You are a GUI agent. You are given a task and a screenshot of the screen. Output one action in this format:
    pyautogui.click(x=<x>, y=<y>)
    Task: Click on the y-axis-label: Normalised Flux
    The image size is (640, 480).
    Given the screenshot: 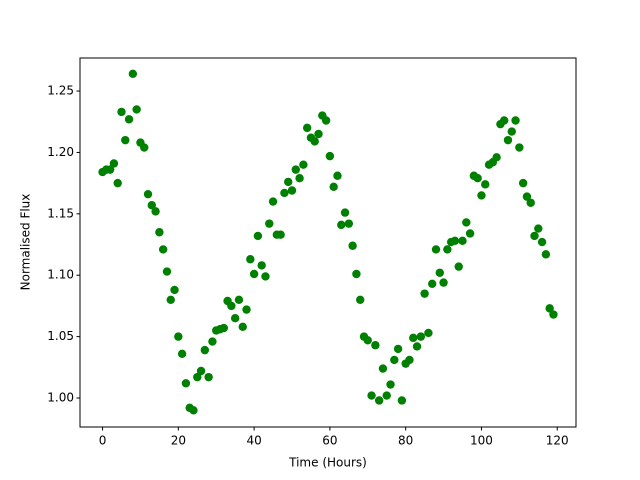 What is the action you would take?
    pyautogui.click(x=26, y=242)
    